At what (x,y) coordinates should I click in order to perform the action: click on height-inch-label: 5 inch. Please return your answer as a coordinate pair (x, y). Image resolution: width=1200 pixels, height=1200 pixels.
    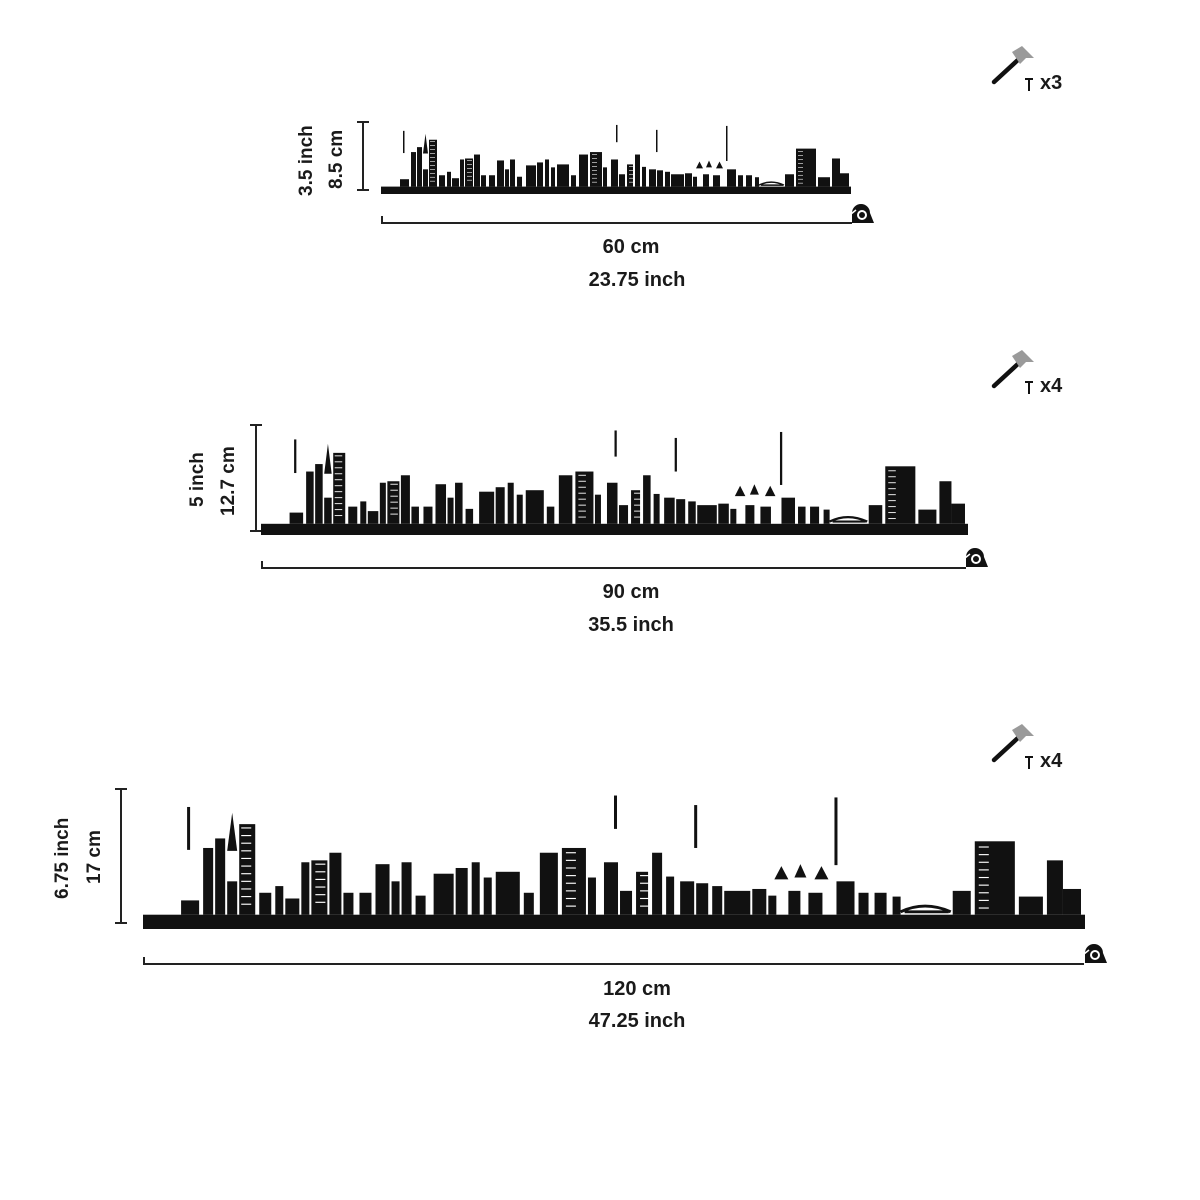
    Looking at the image, I should click on (197, 479).